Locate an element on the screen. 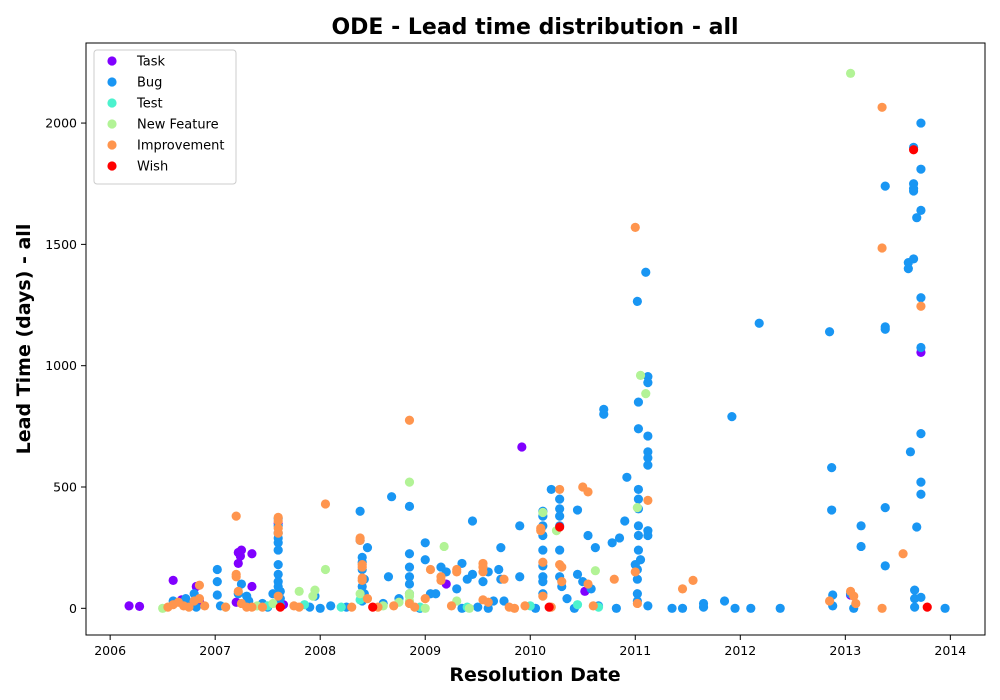  y-tick-label: 500 is located at coordinates (65, 487).